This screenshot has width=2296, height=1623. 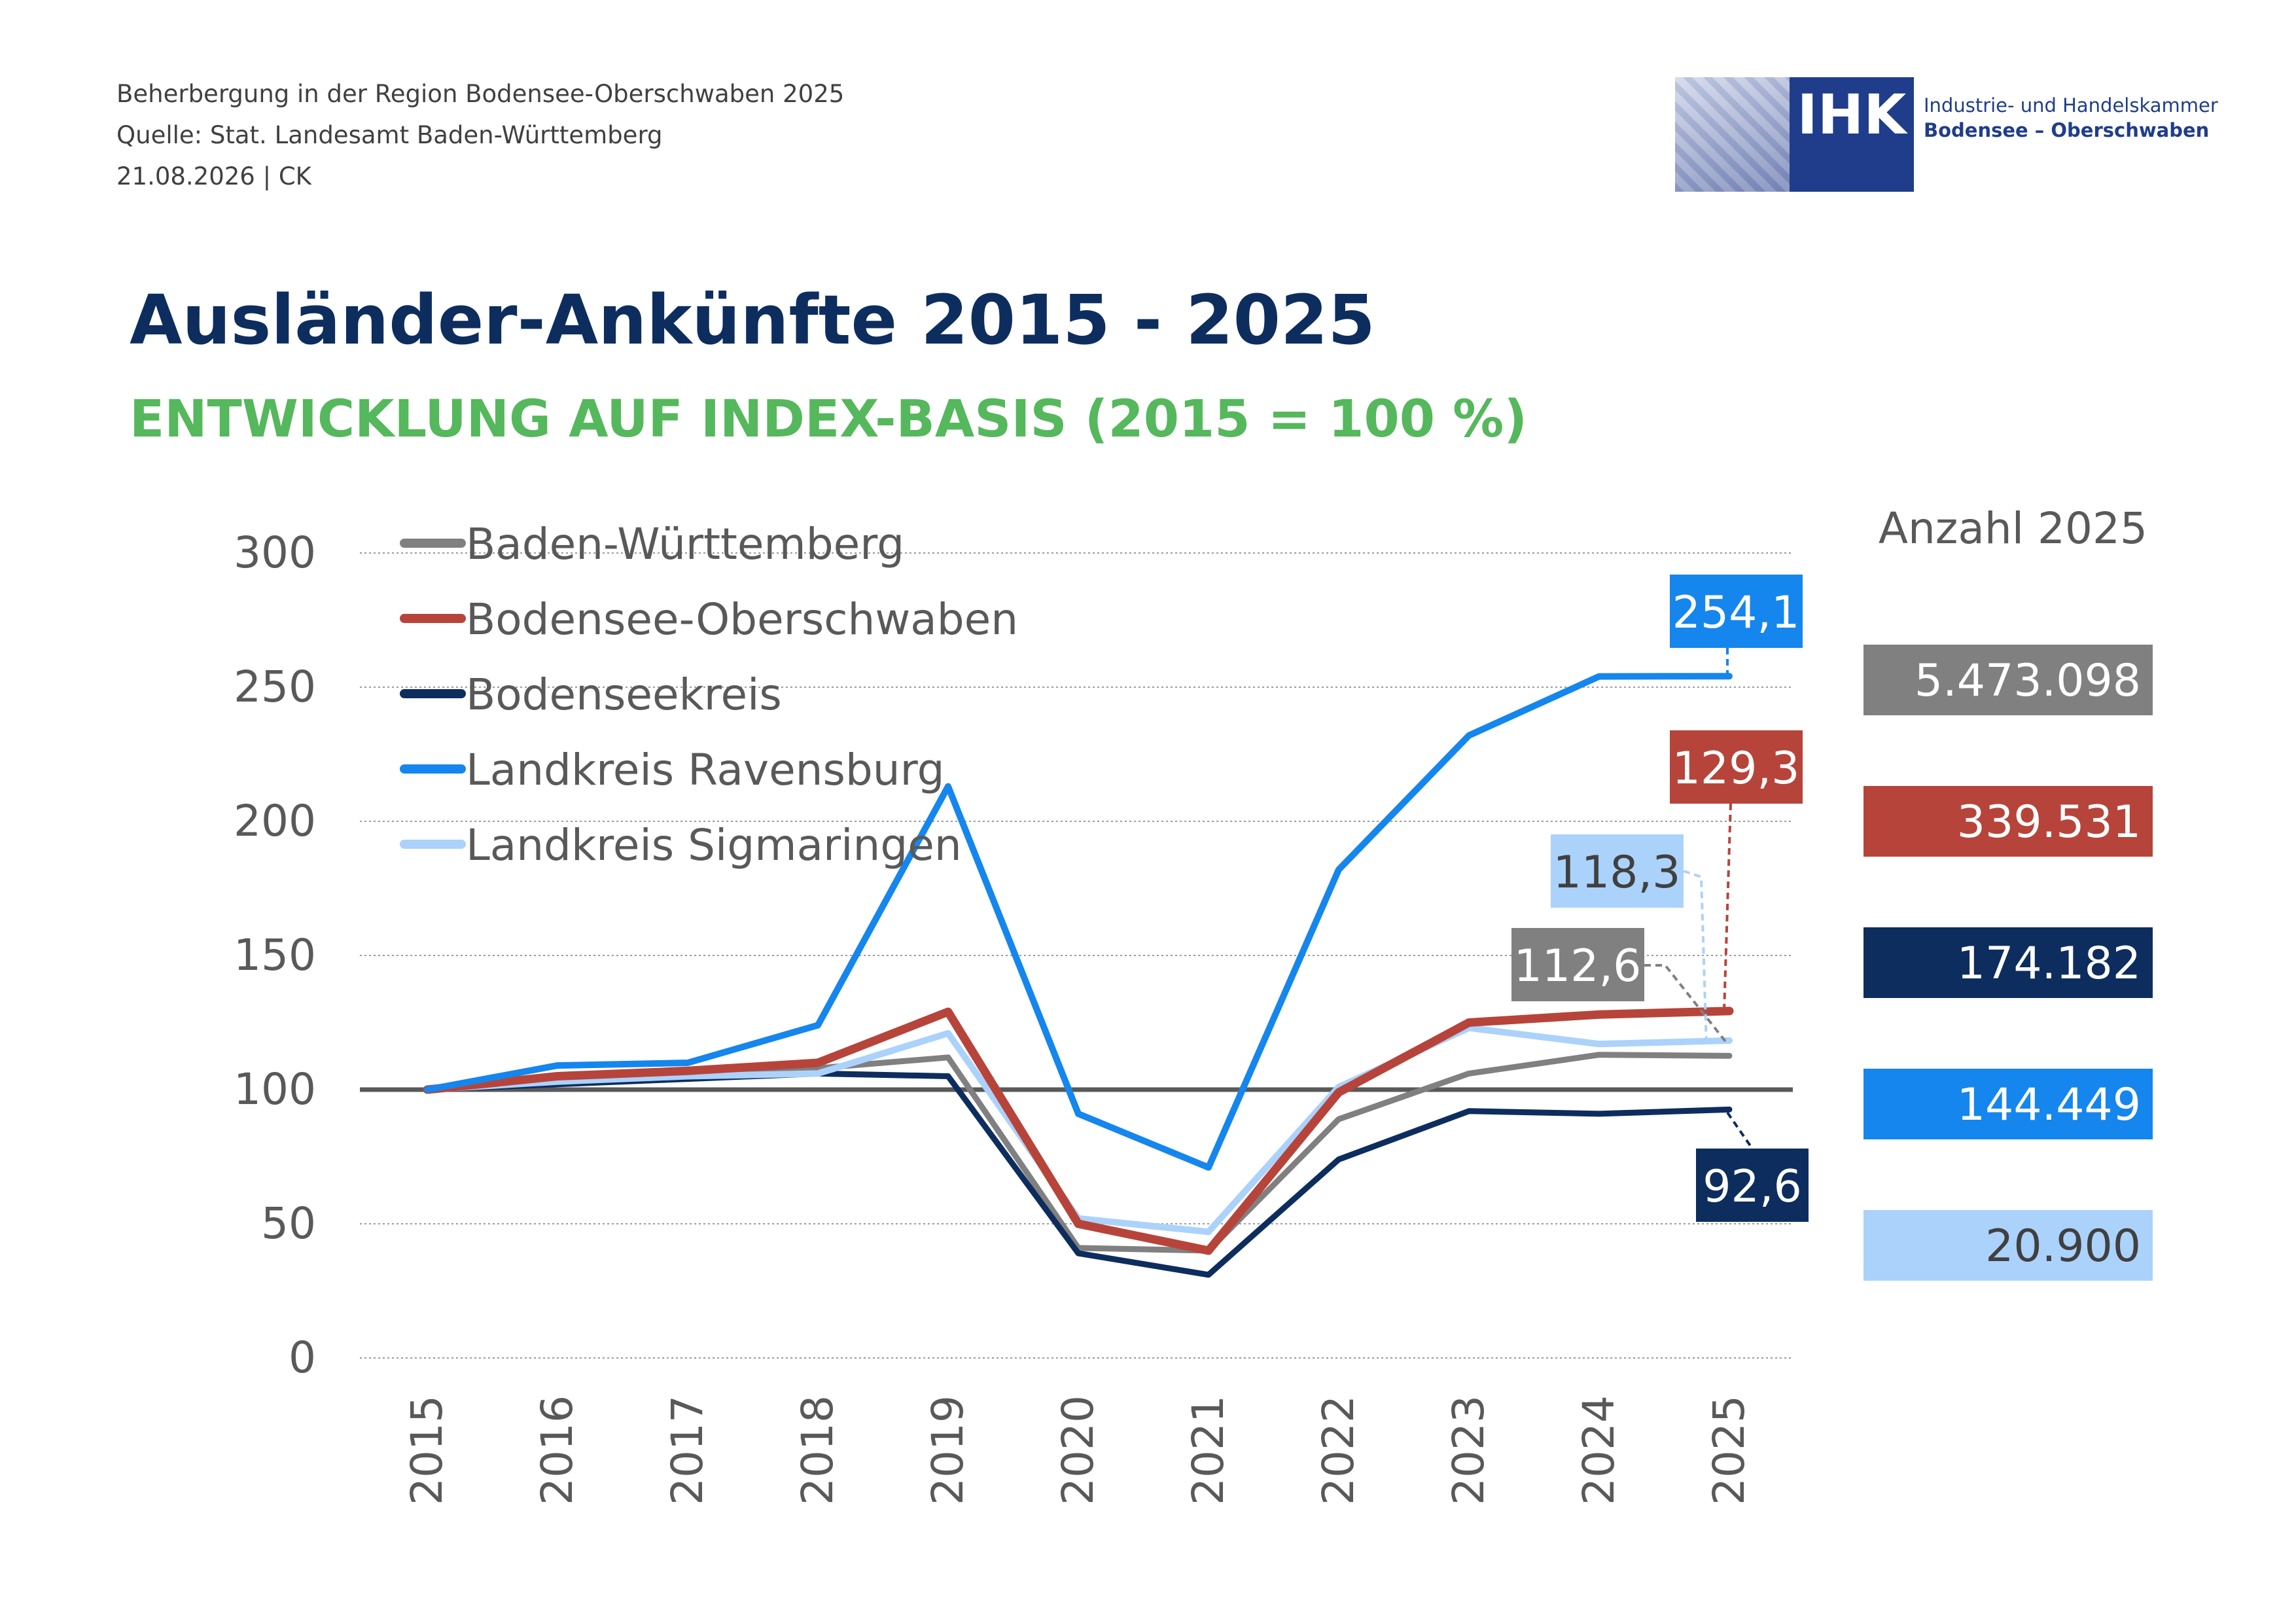 I want to click on end-value-label-4: 118,3, so click(x=1617, y=873).